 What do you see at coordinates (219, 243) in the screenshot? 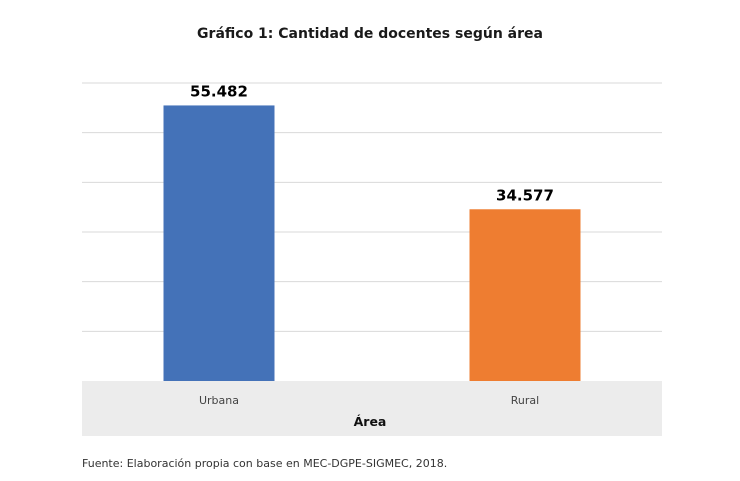
I see `bar-urbana` at bounding box center [219, 243].